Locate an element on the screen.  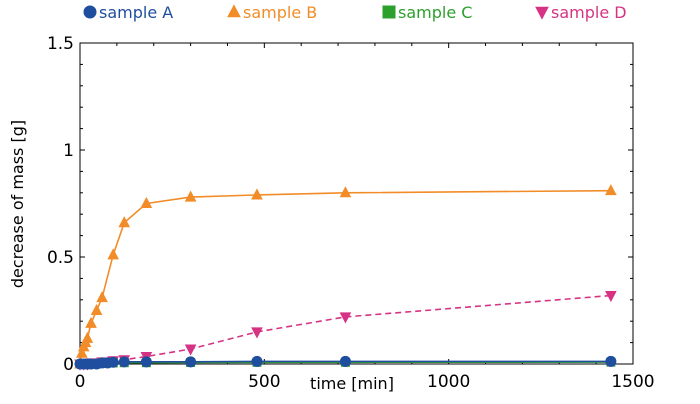
x-tick-label: 500 is located at coordinates (264, 382).